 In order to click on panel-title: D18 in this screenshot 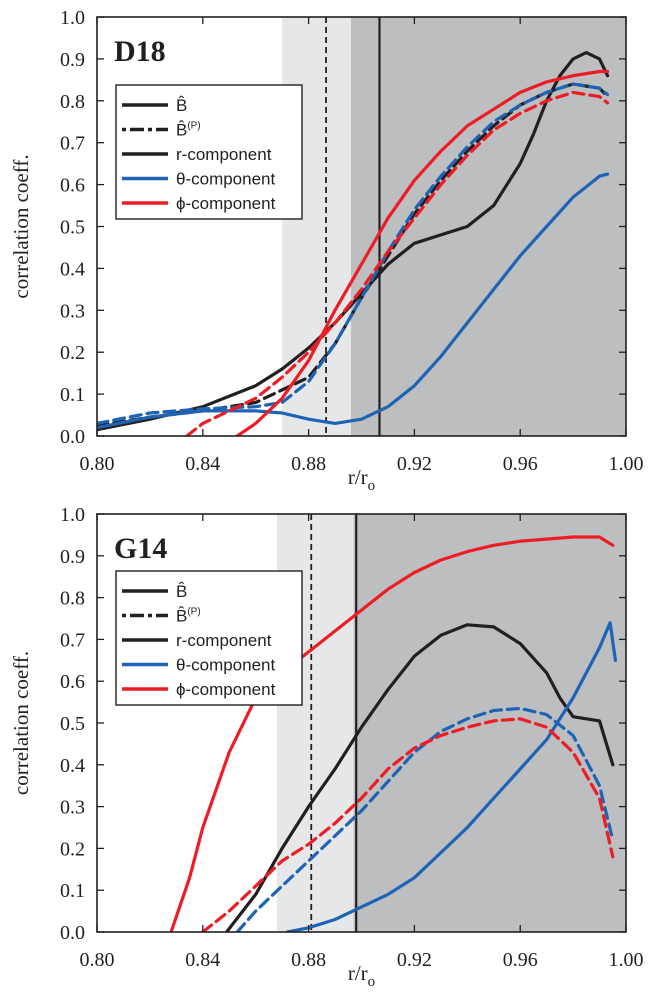, I will do `click(140, 51)`.